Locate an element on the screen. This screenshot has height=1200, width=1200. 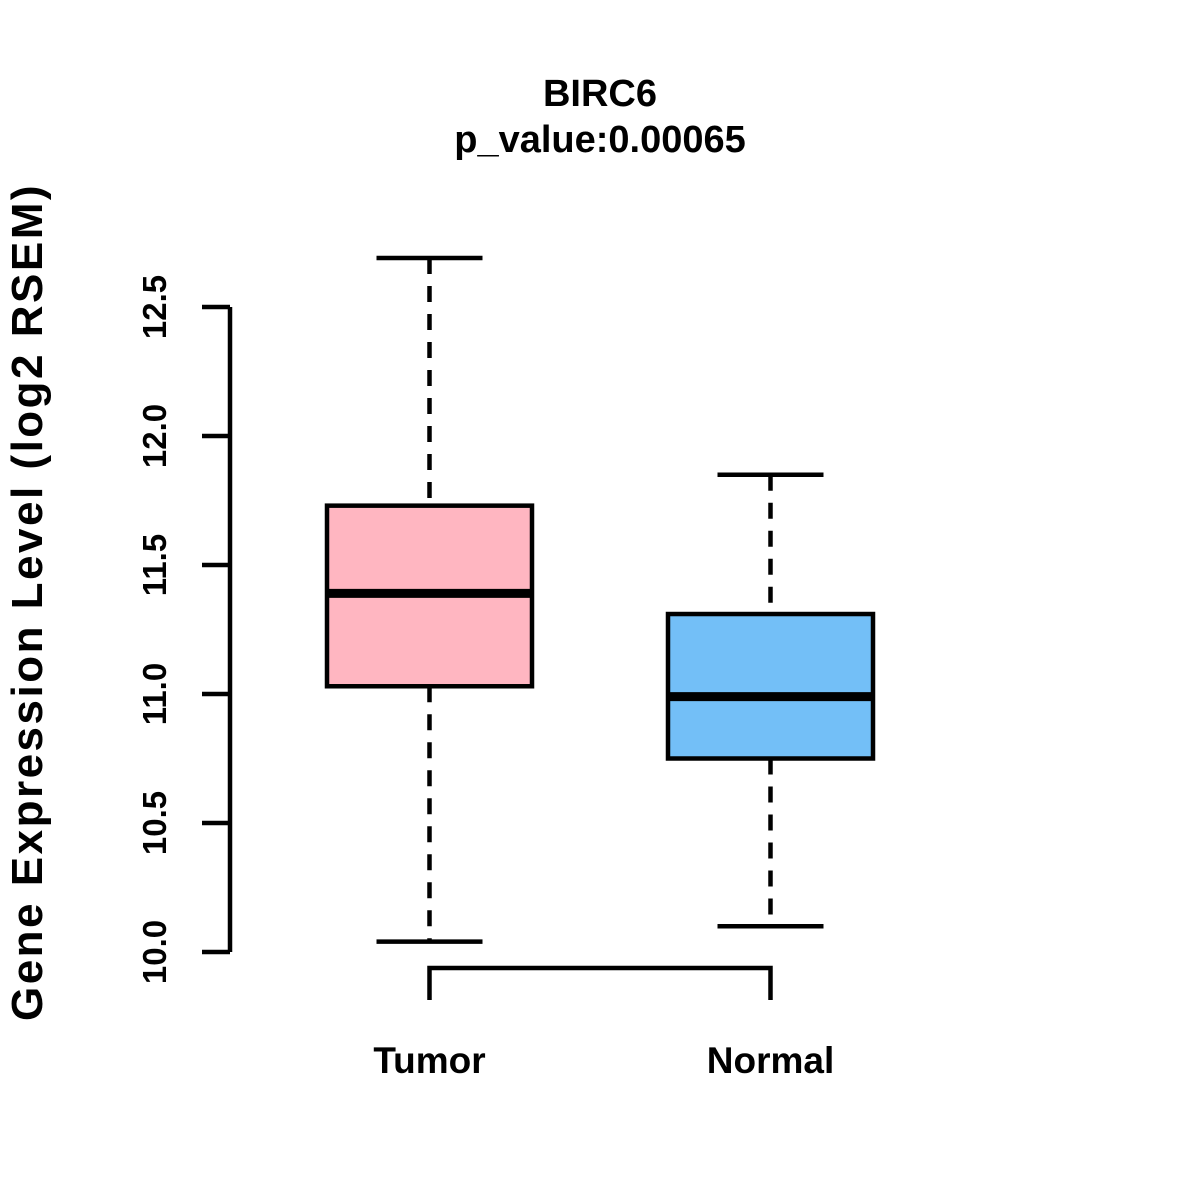
y-axis-label: Gene Expression Level (log2 RSEM) is located at coordinates (27, 602).